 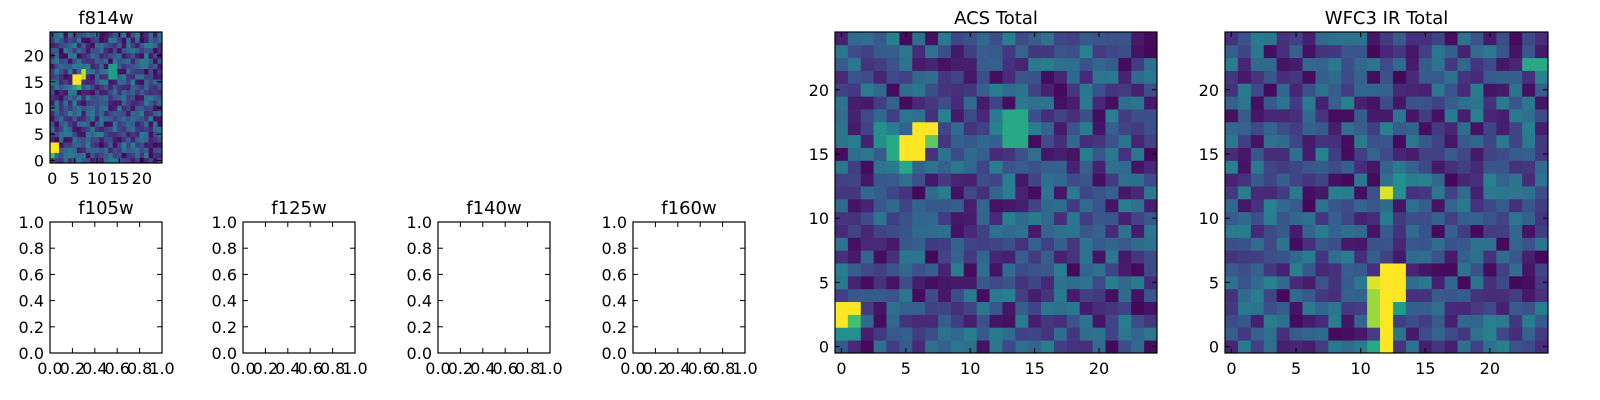 What do you see at coordinates (52, 178) in the screenshot?
I see `x-tick-label: 0` at bounding box center [52, 178].